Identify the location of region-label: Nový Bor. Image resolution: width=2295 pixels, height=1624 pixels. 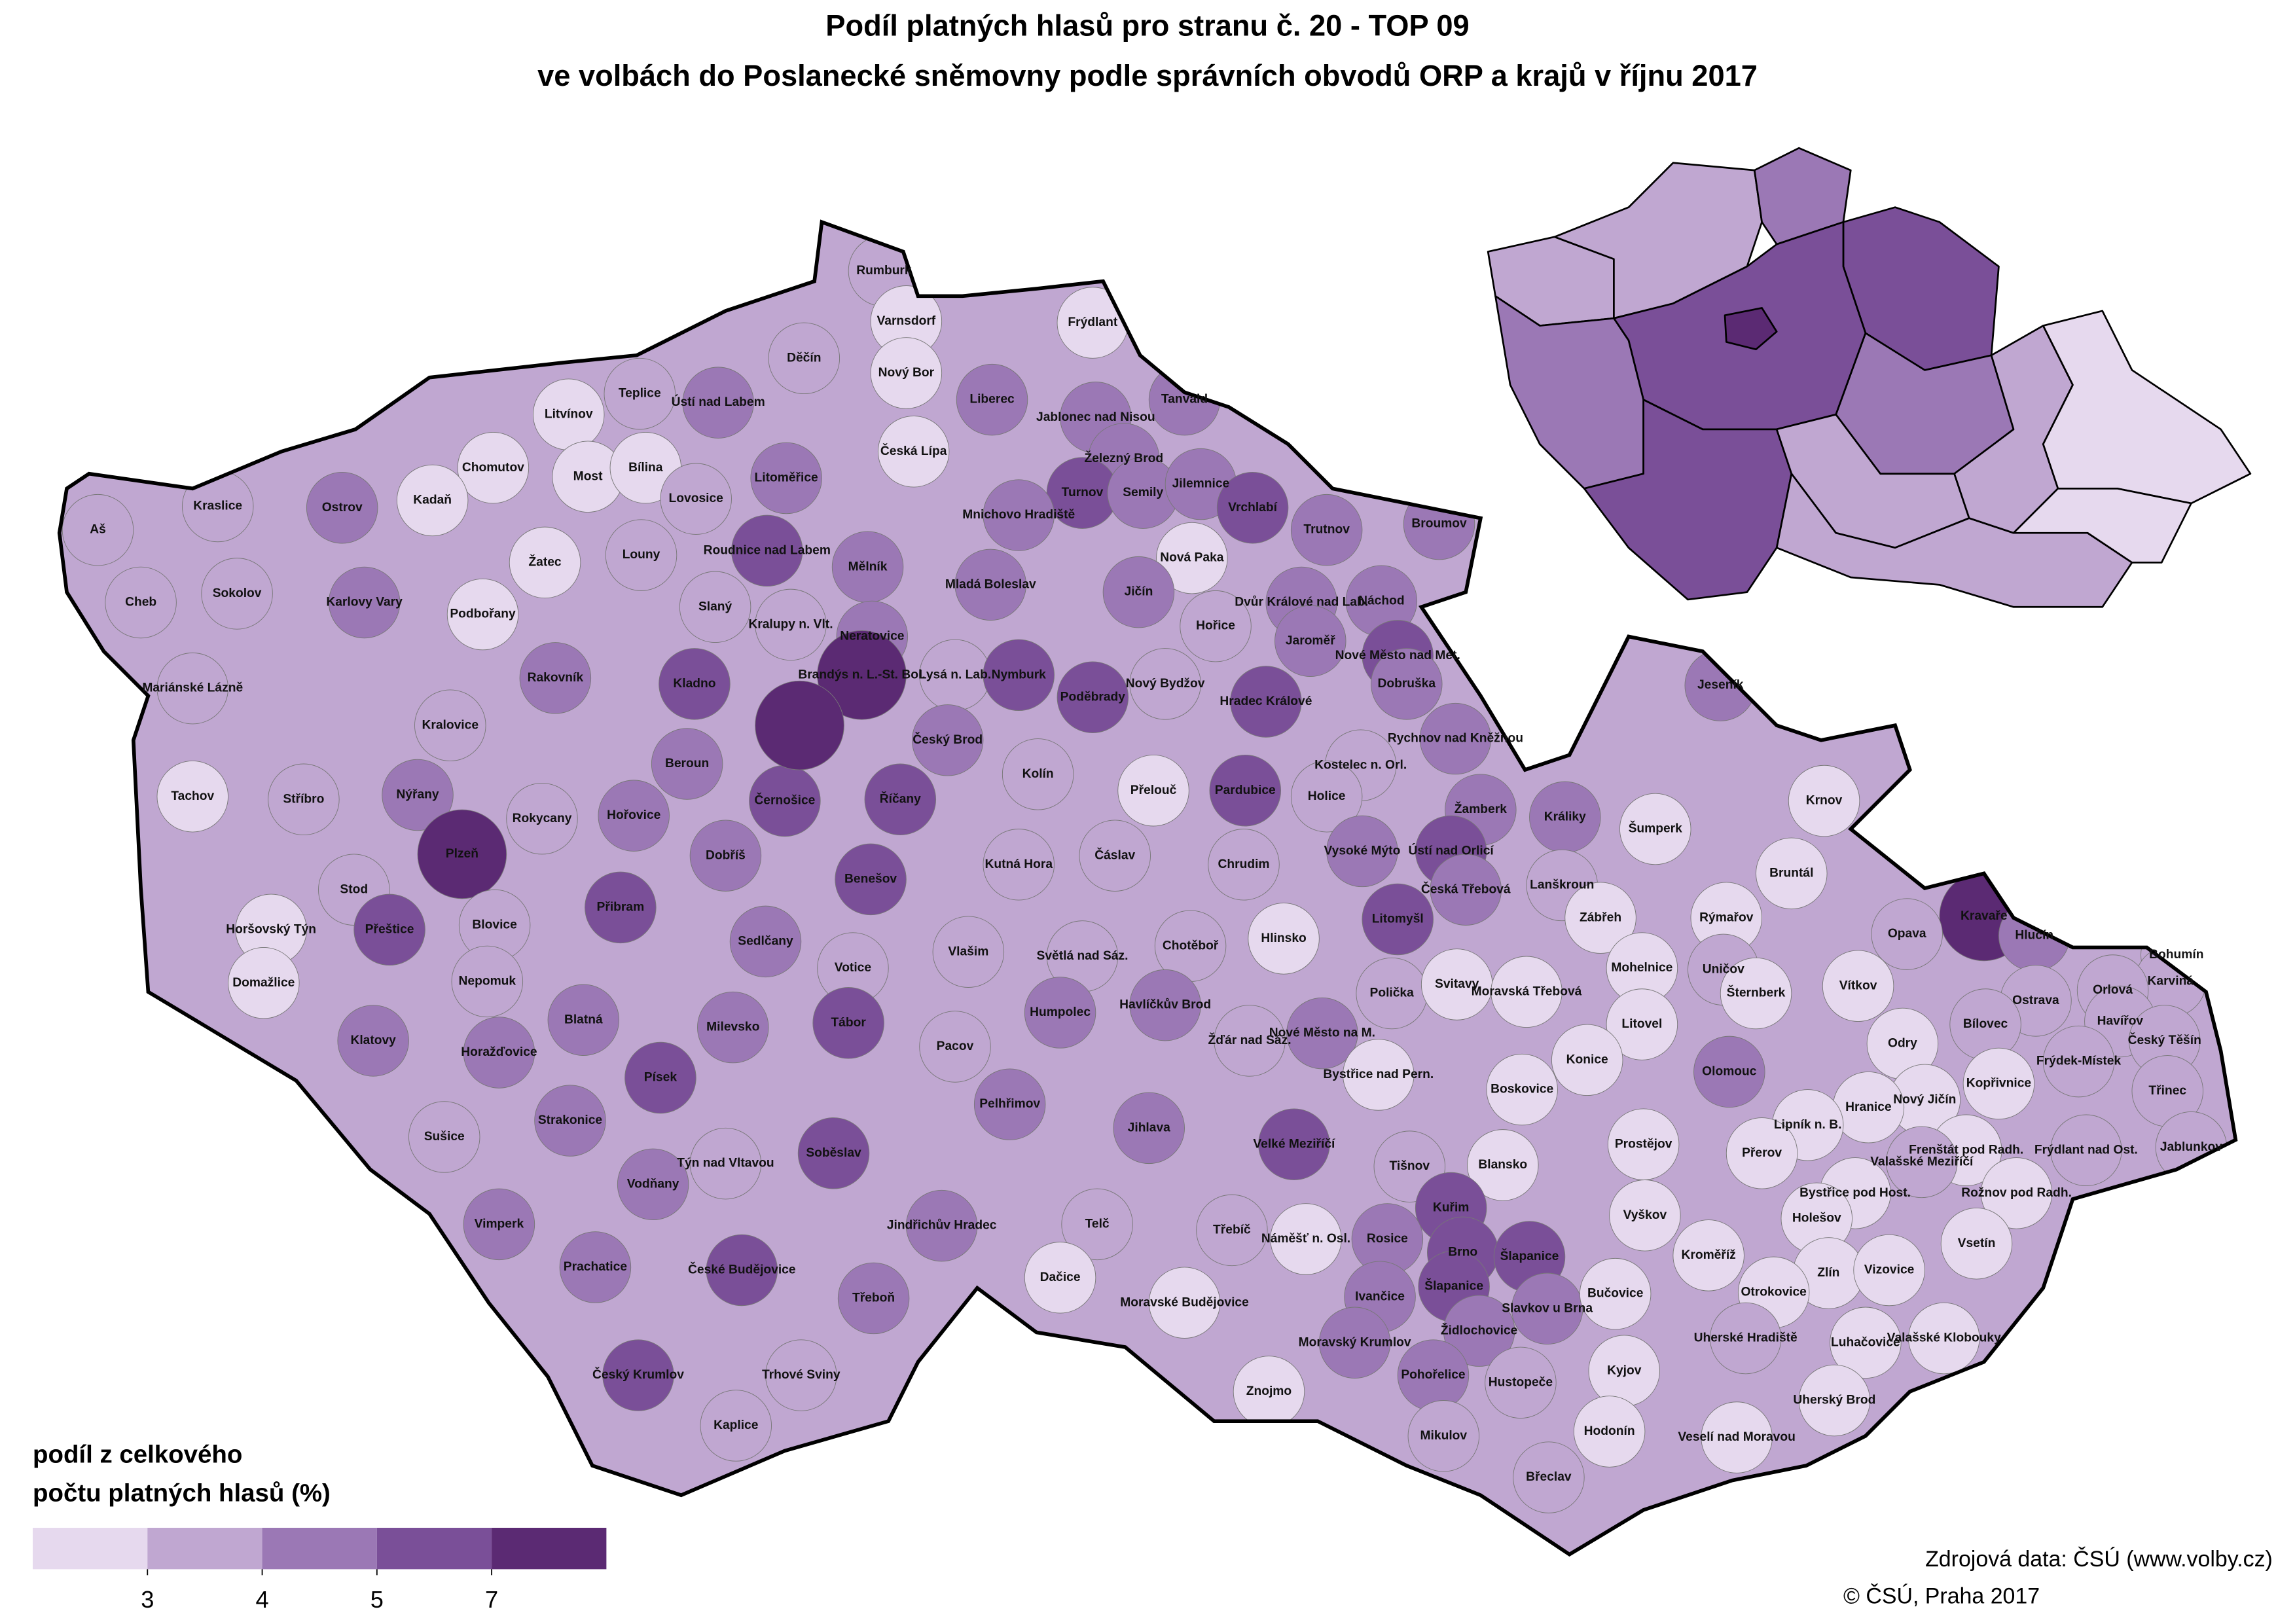
(907, 373).